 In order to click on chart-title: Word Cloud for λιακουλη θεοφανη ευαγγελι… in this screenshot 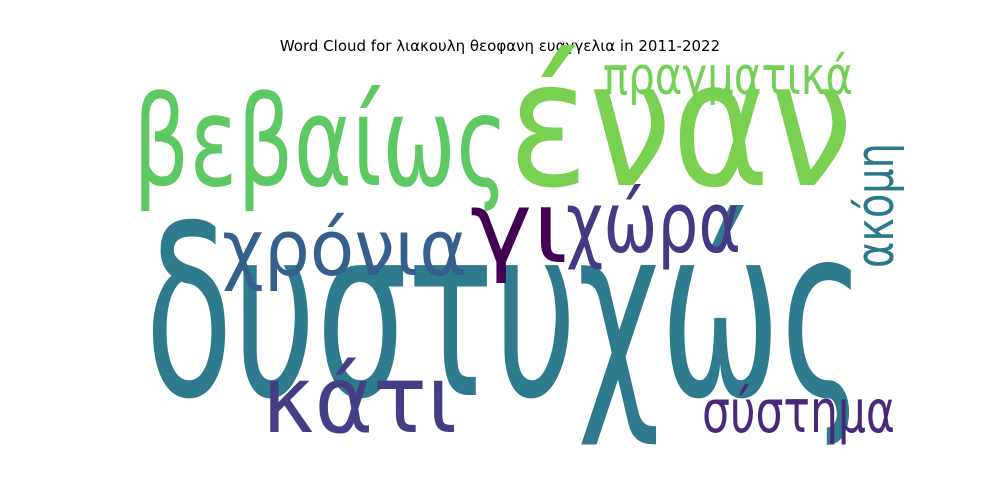, I will do `click(500, 46)`.